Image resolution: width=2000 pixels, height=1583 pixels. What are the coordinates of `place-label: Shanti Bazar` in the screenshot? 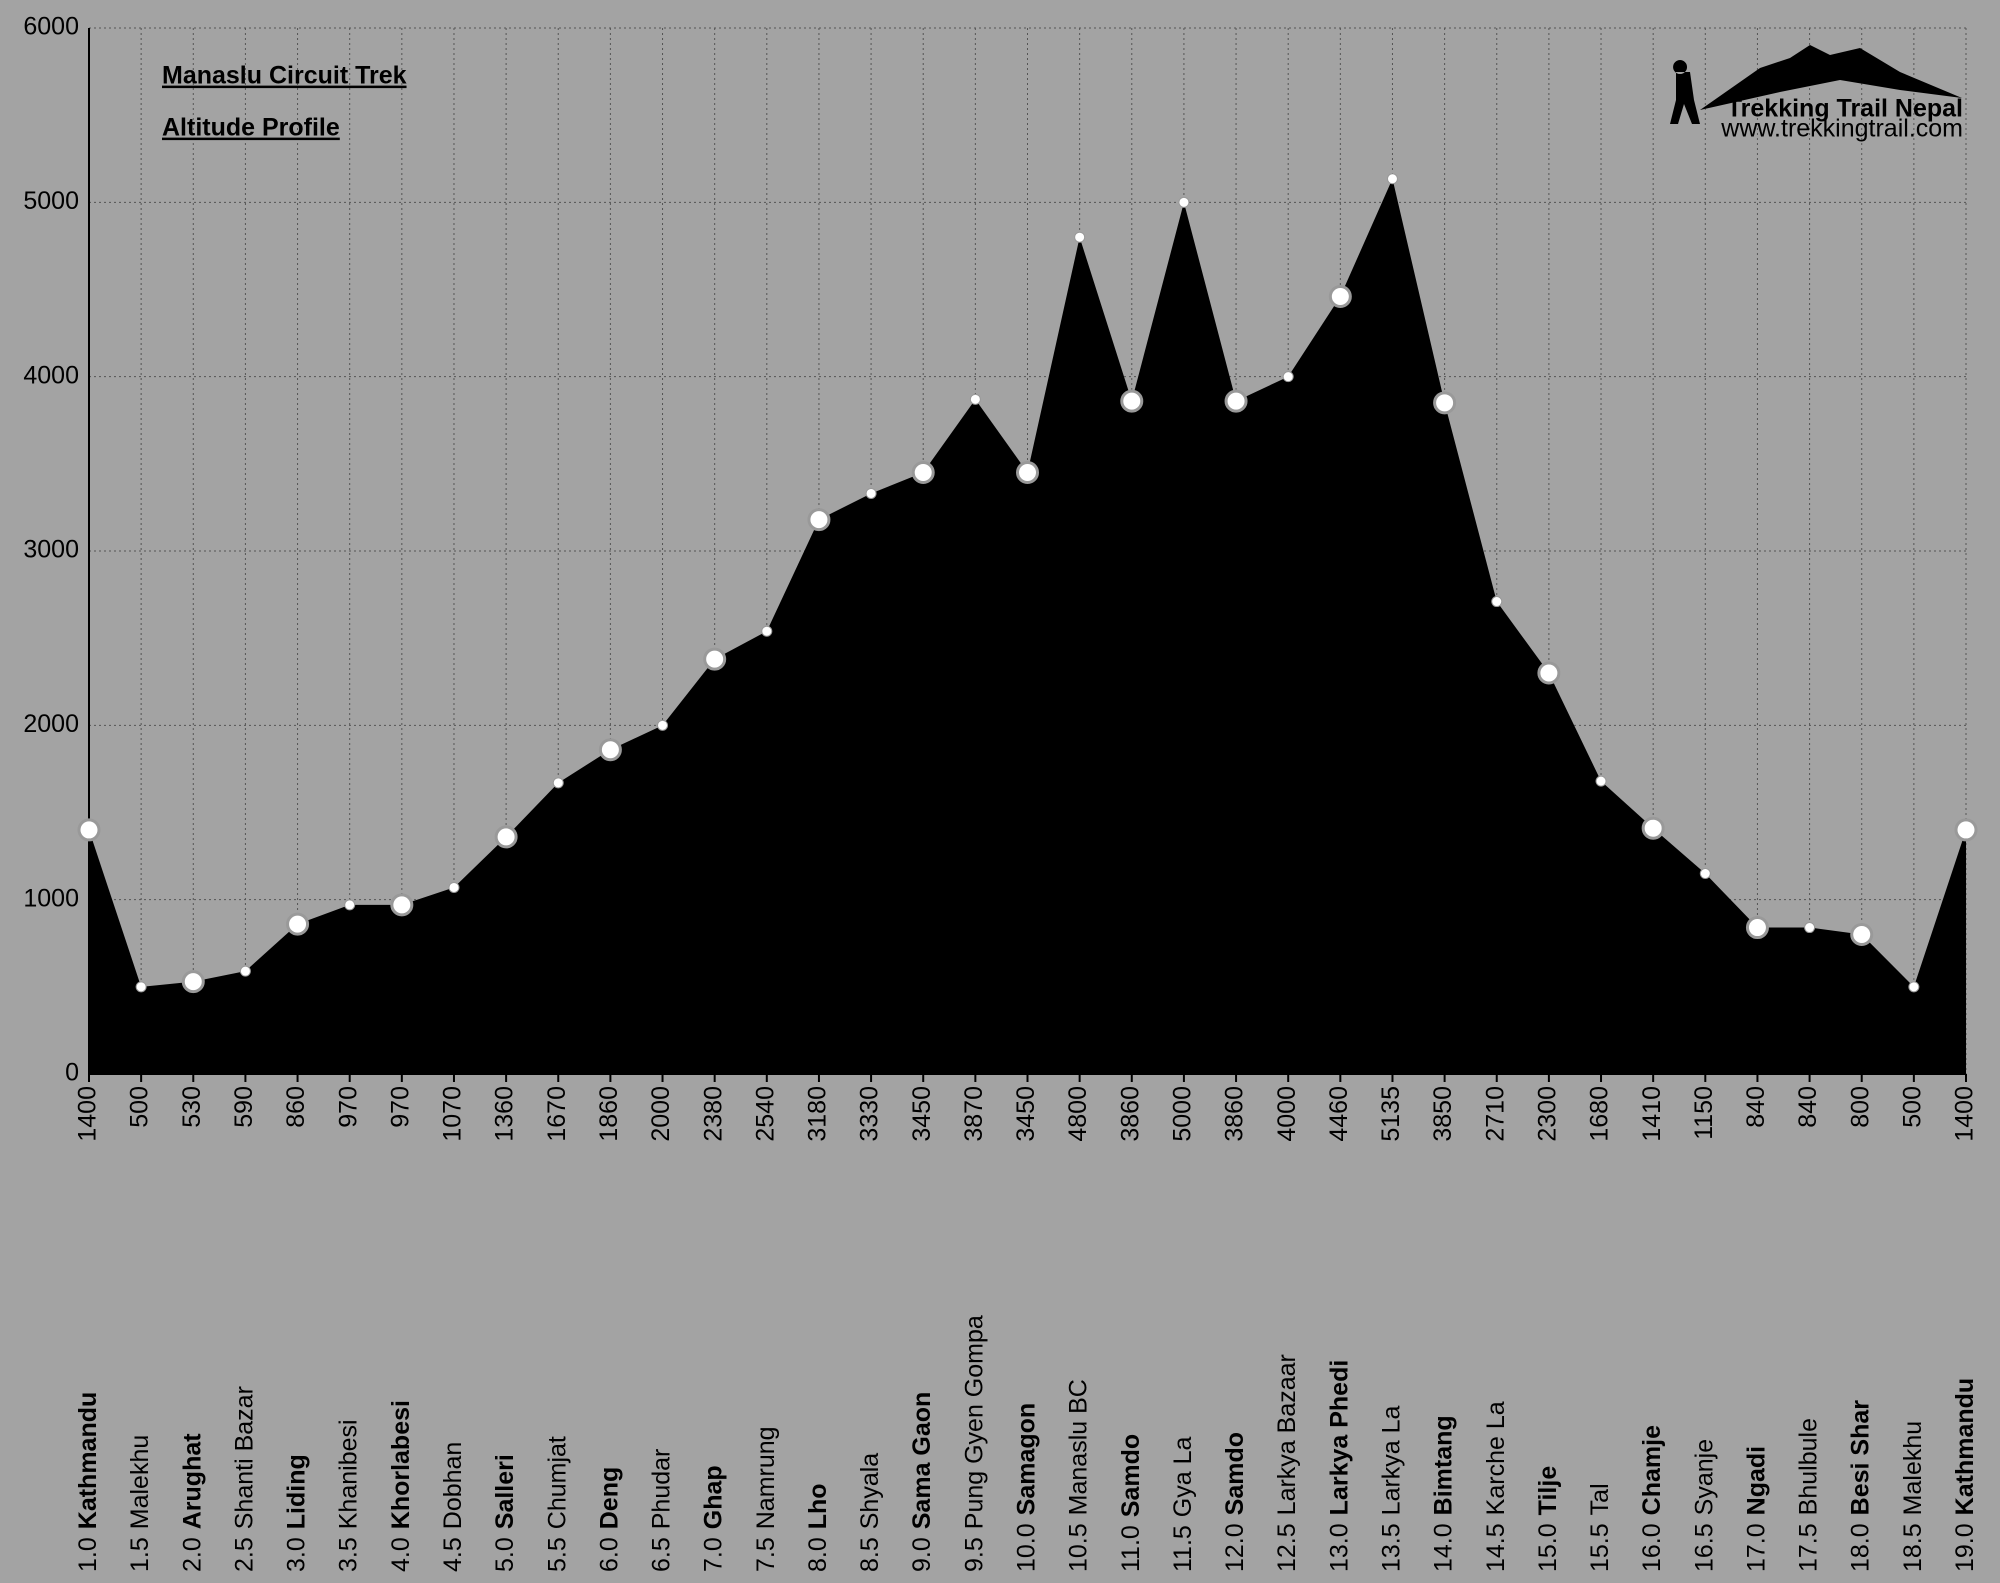 It's located at (244, 1457).